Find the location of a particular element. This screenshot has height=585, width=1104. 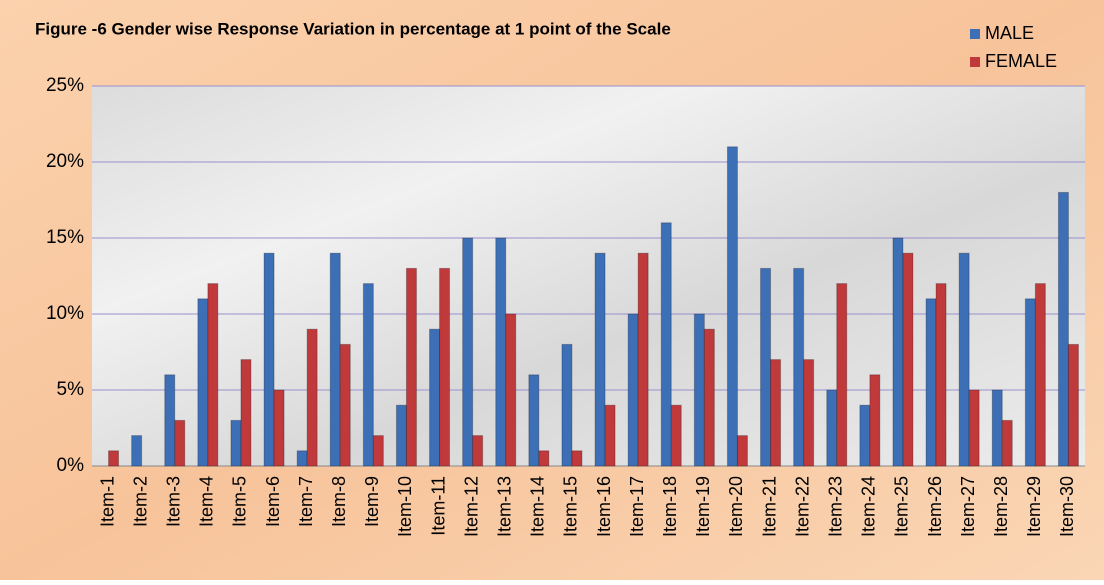

x-tick-label: Item-27 is located at coordinates (968, 506).